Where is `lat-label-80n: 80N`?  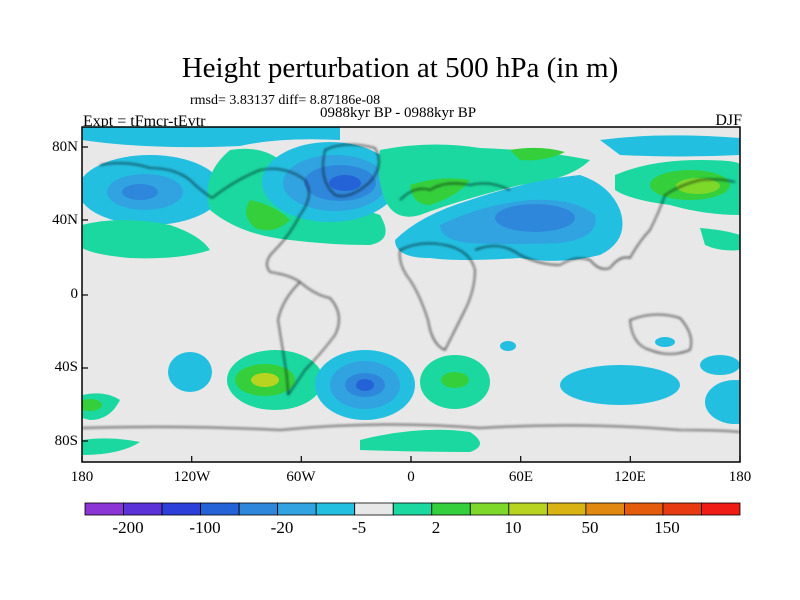 lat-label-80n: 80N is located at coordinates (65, 147).